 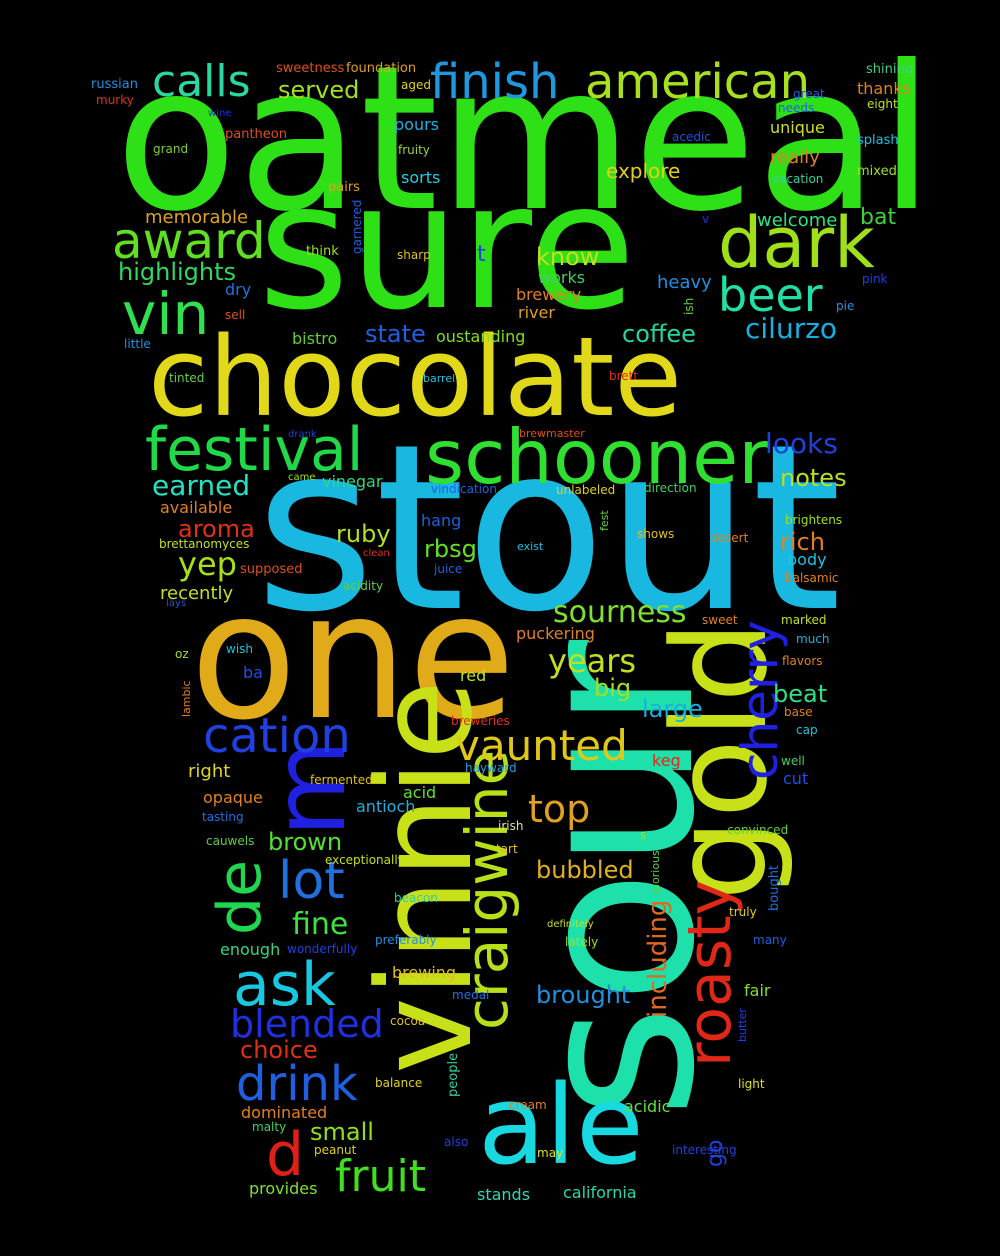 I want to click on word-convinced: convinced, so click(x=758, y=830).